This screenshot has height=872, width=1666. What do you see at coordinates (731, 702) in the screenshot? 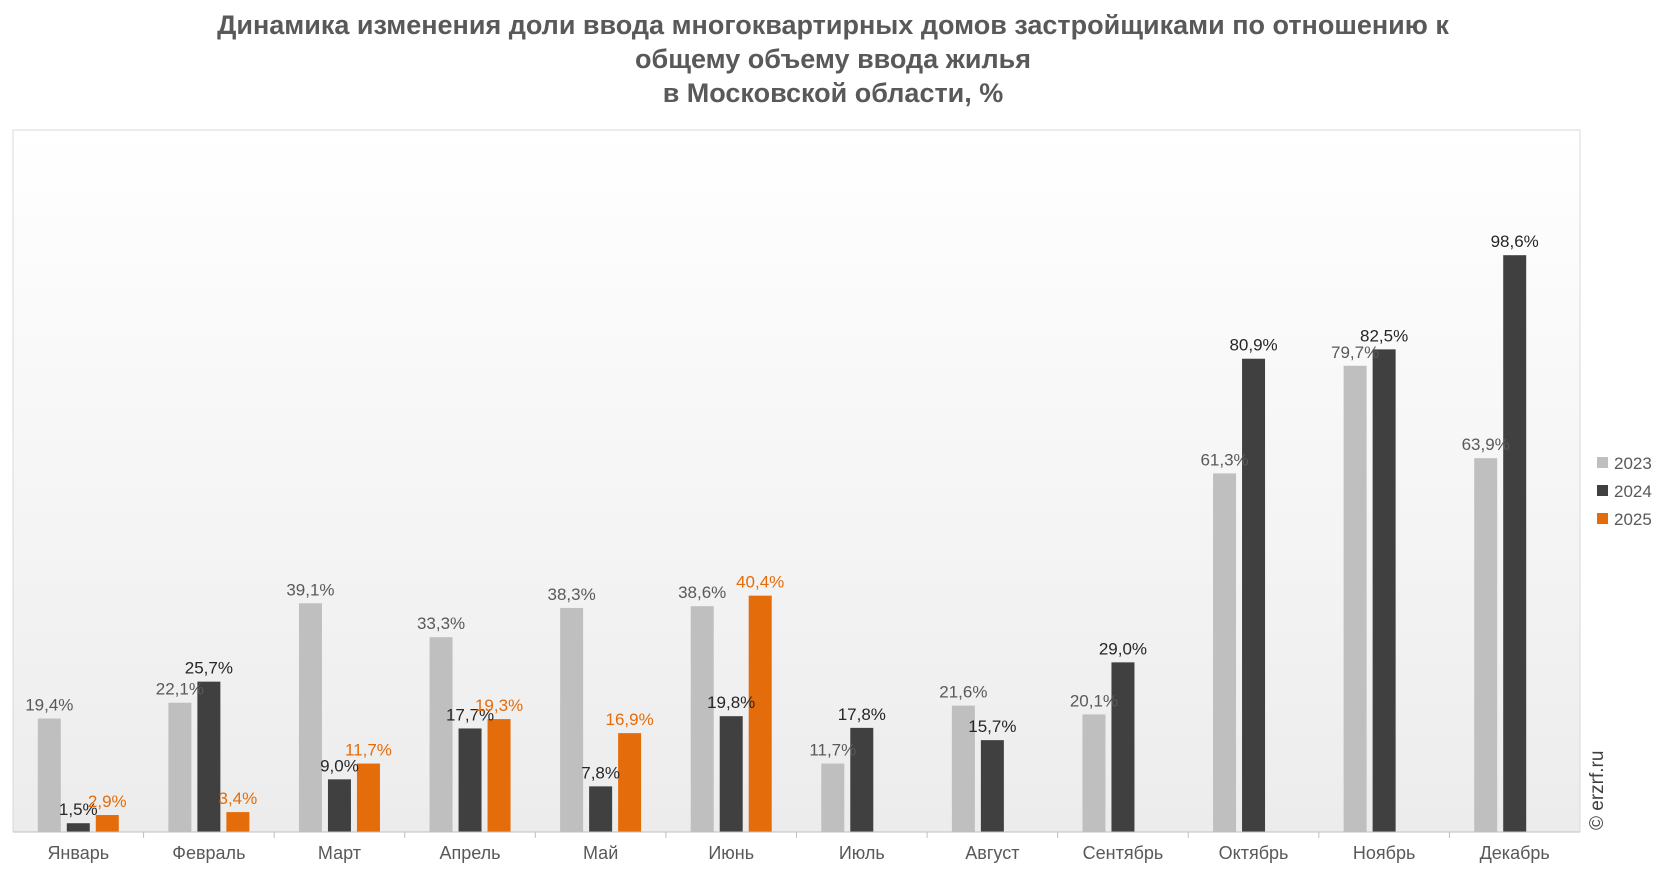
I see `data-label-2024-5: 19,8%` at bounding box center [731, 702].